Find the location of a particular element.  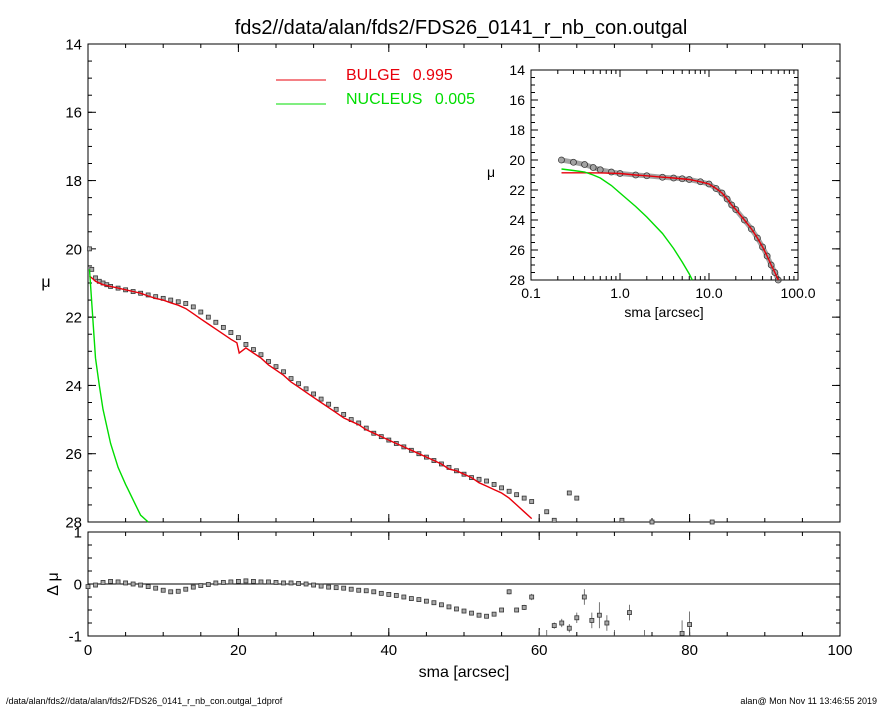

residual-xtick-label-0: 0 is located at coordinates (88, 650).